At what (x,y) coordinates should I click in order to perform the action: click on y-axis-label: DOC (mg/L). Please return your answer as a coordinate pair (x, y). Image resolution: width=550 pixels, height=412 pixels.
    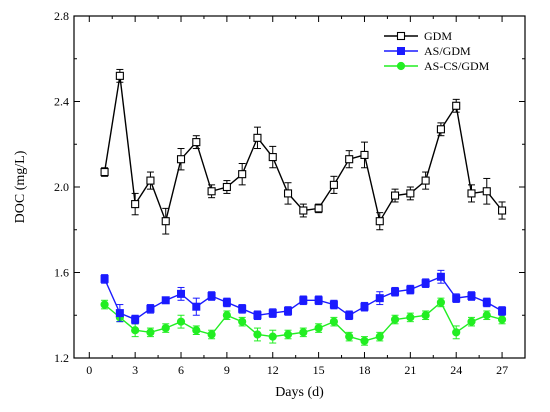
    Looking at the image, I should click on (20, 186).